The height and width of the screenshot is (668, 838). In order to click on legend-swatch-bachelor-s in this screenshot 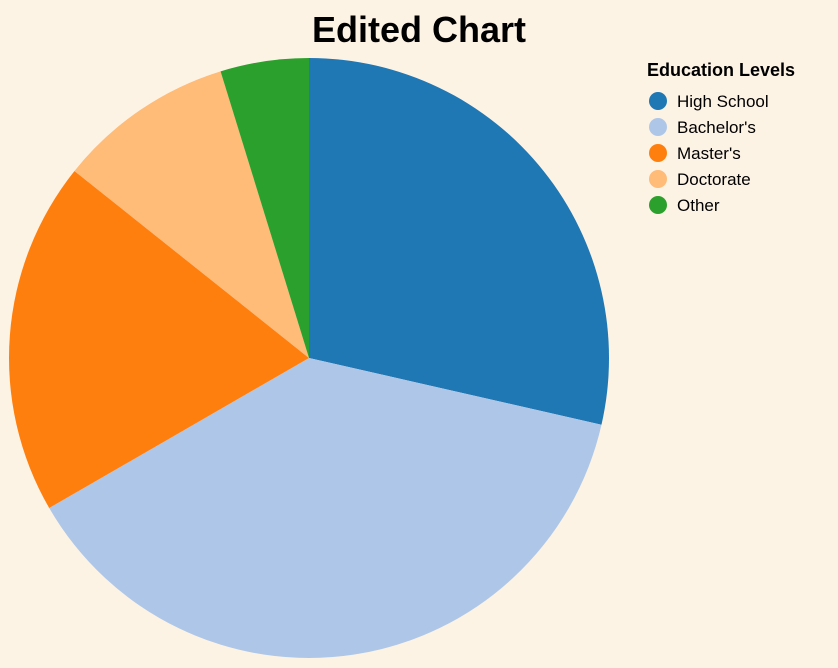, I will do `click(658, 127)`.